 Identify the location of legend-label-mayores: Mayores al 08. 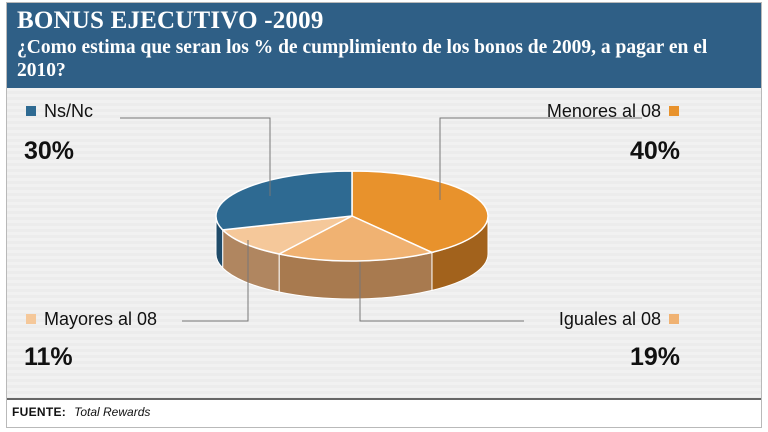
(91, 319).